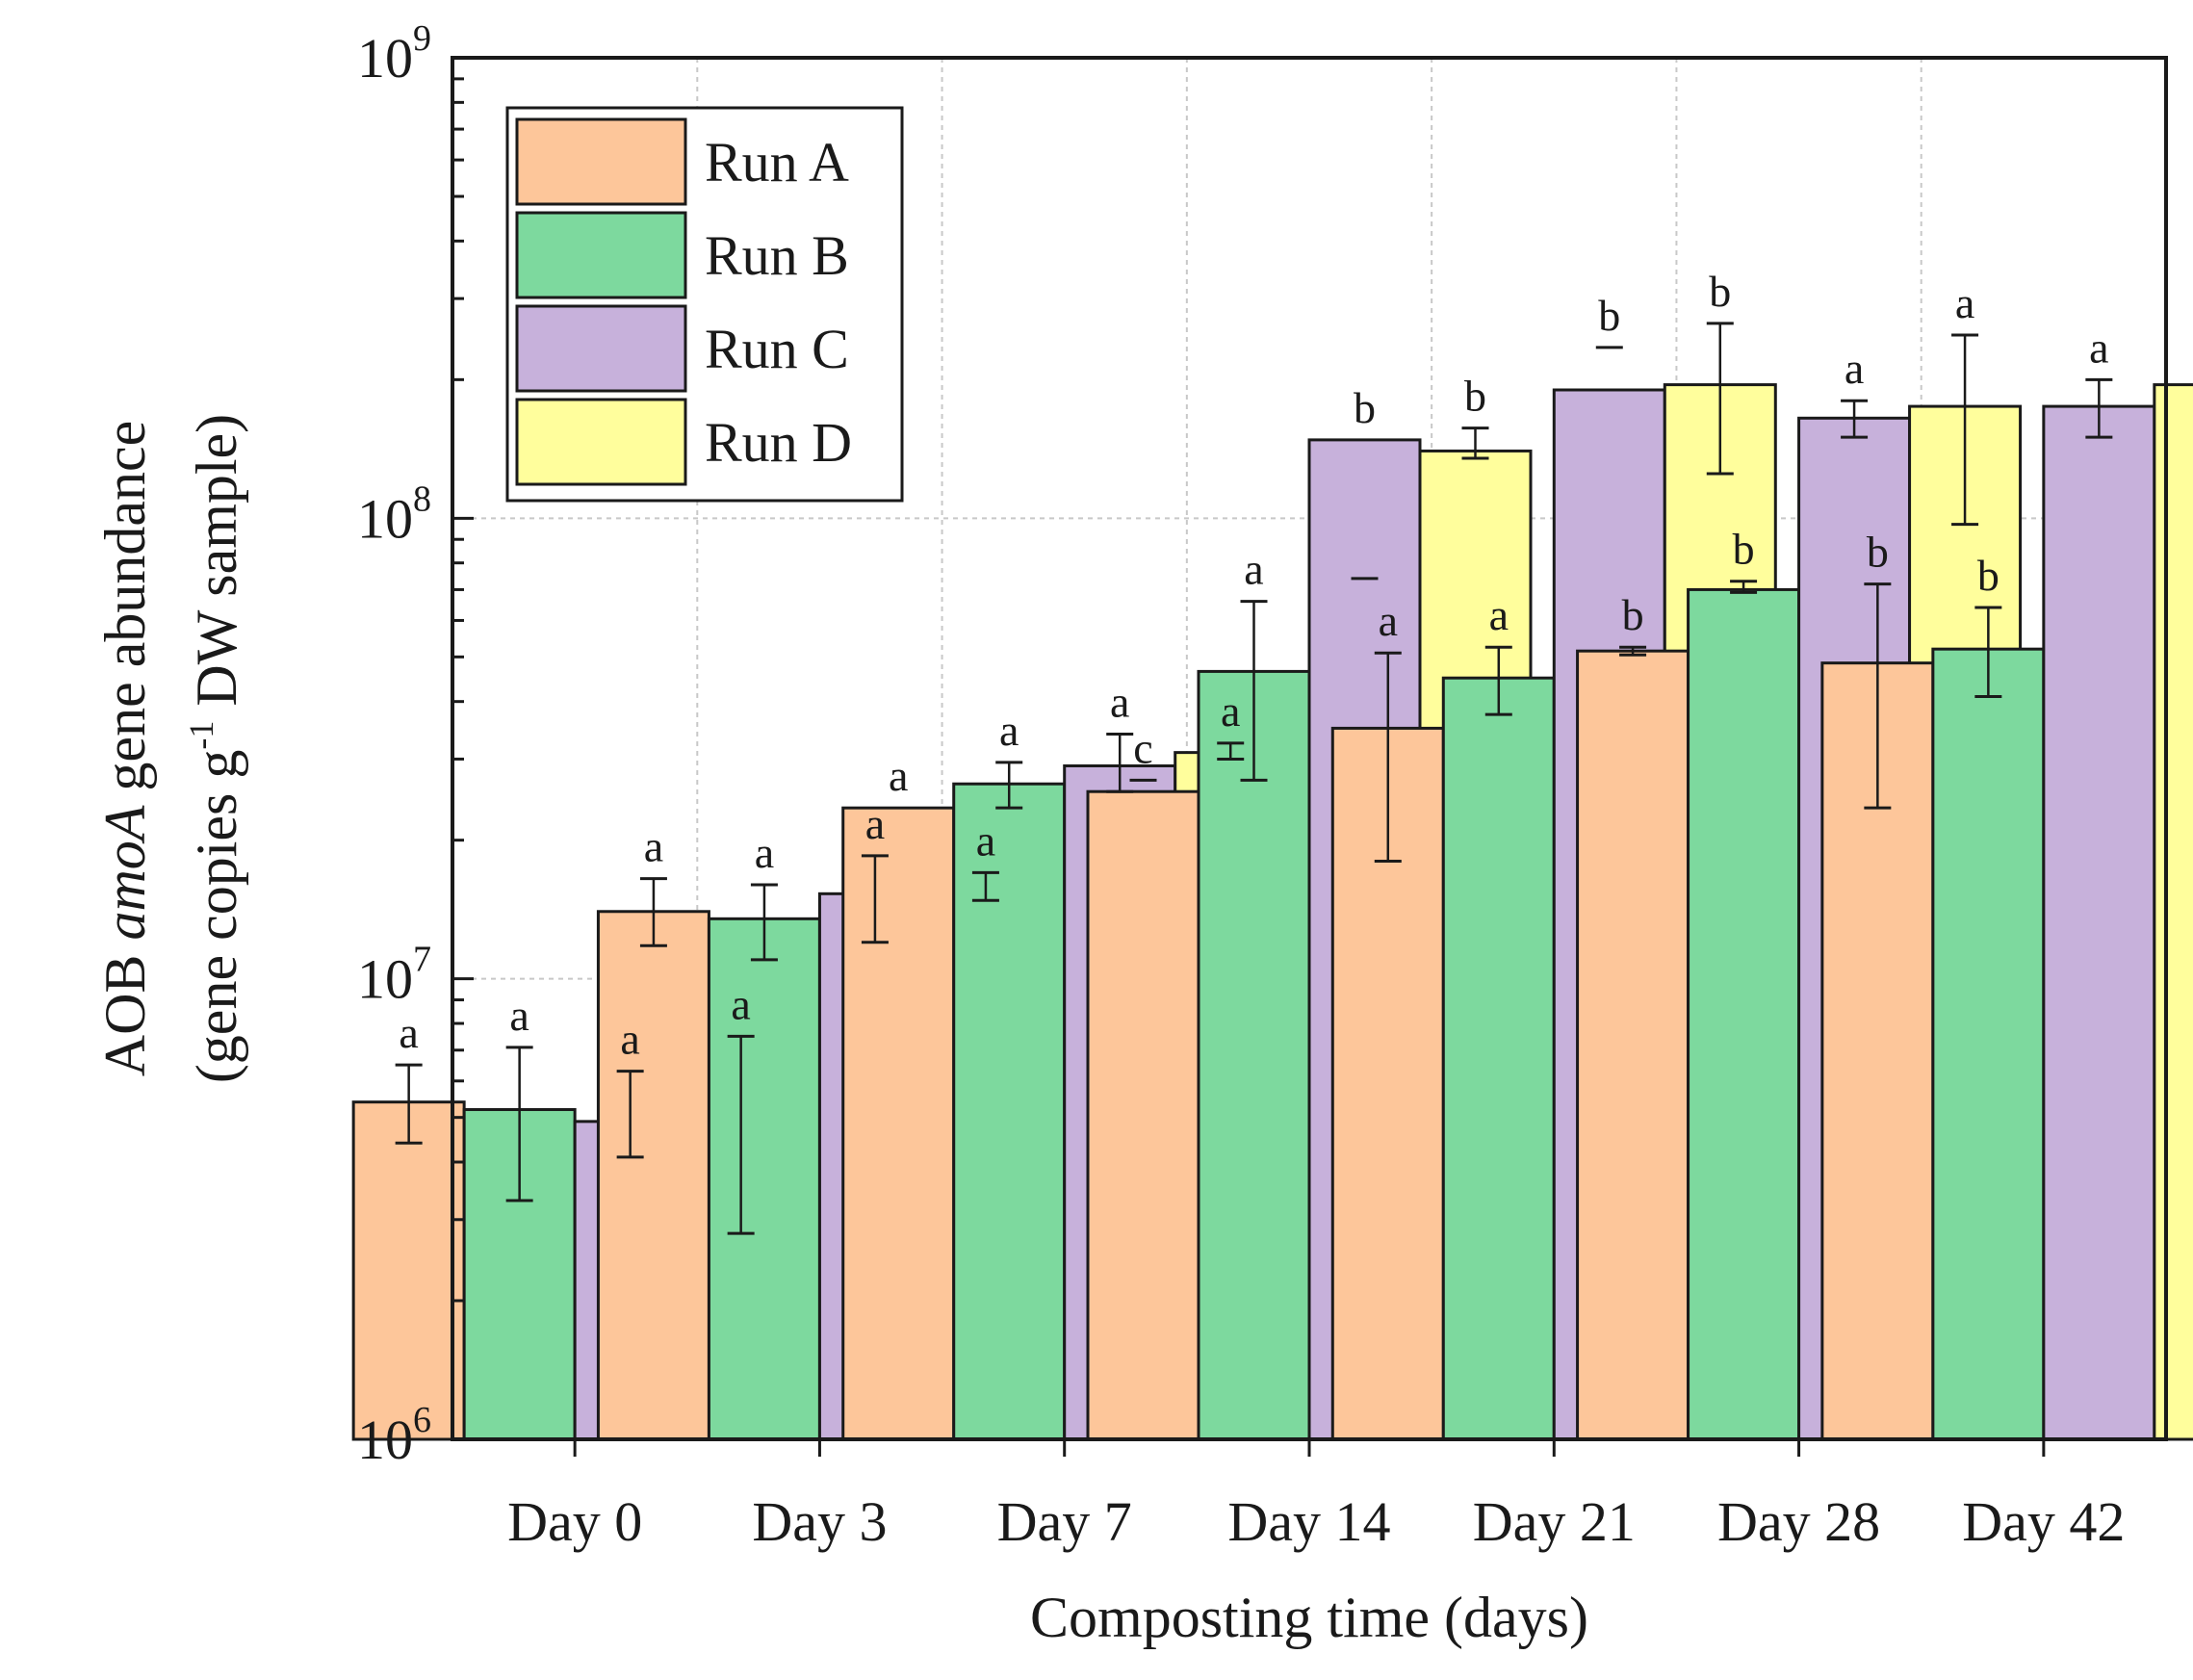  Describe the element at coordinates (777, 349) in the screenshot. I see `legend-label: Run C` at that location.